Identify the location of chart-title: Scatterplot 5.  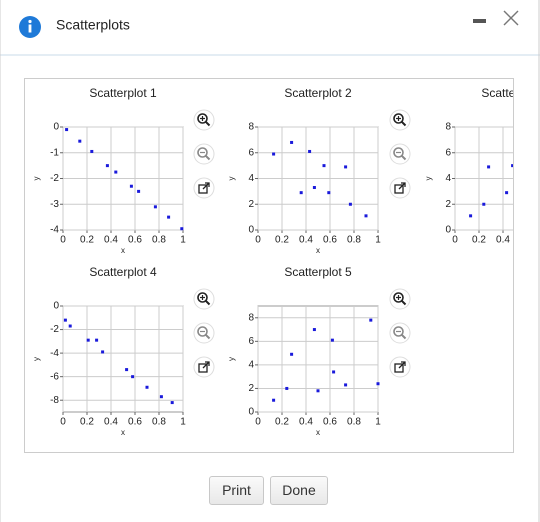
(318, 272).